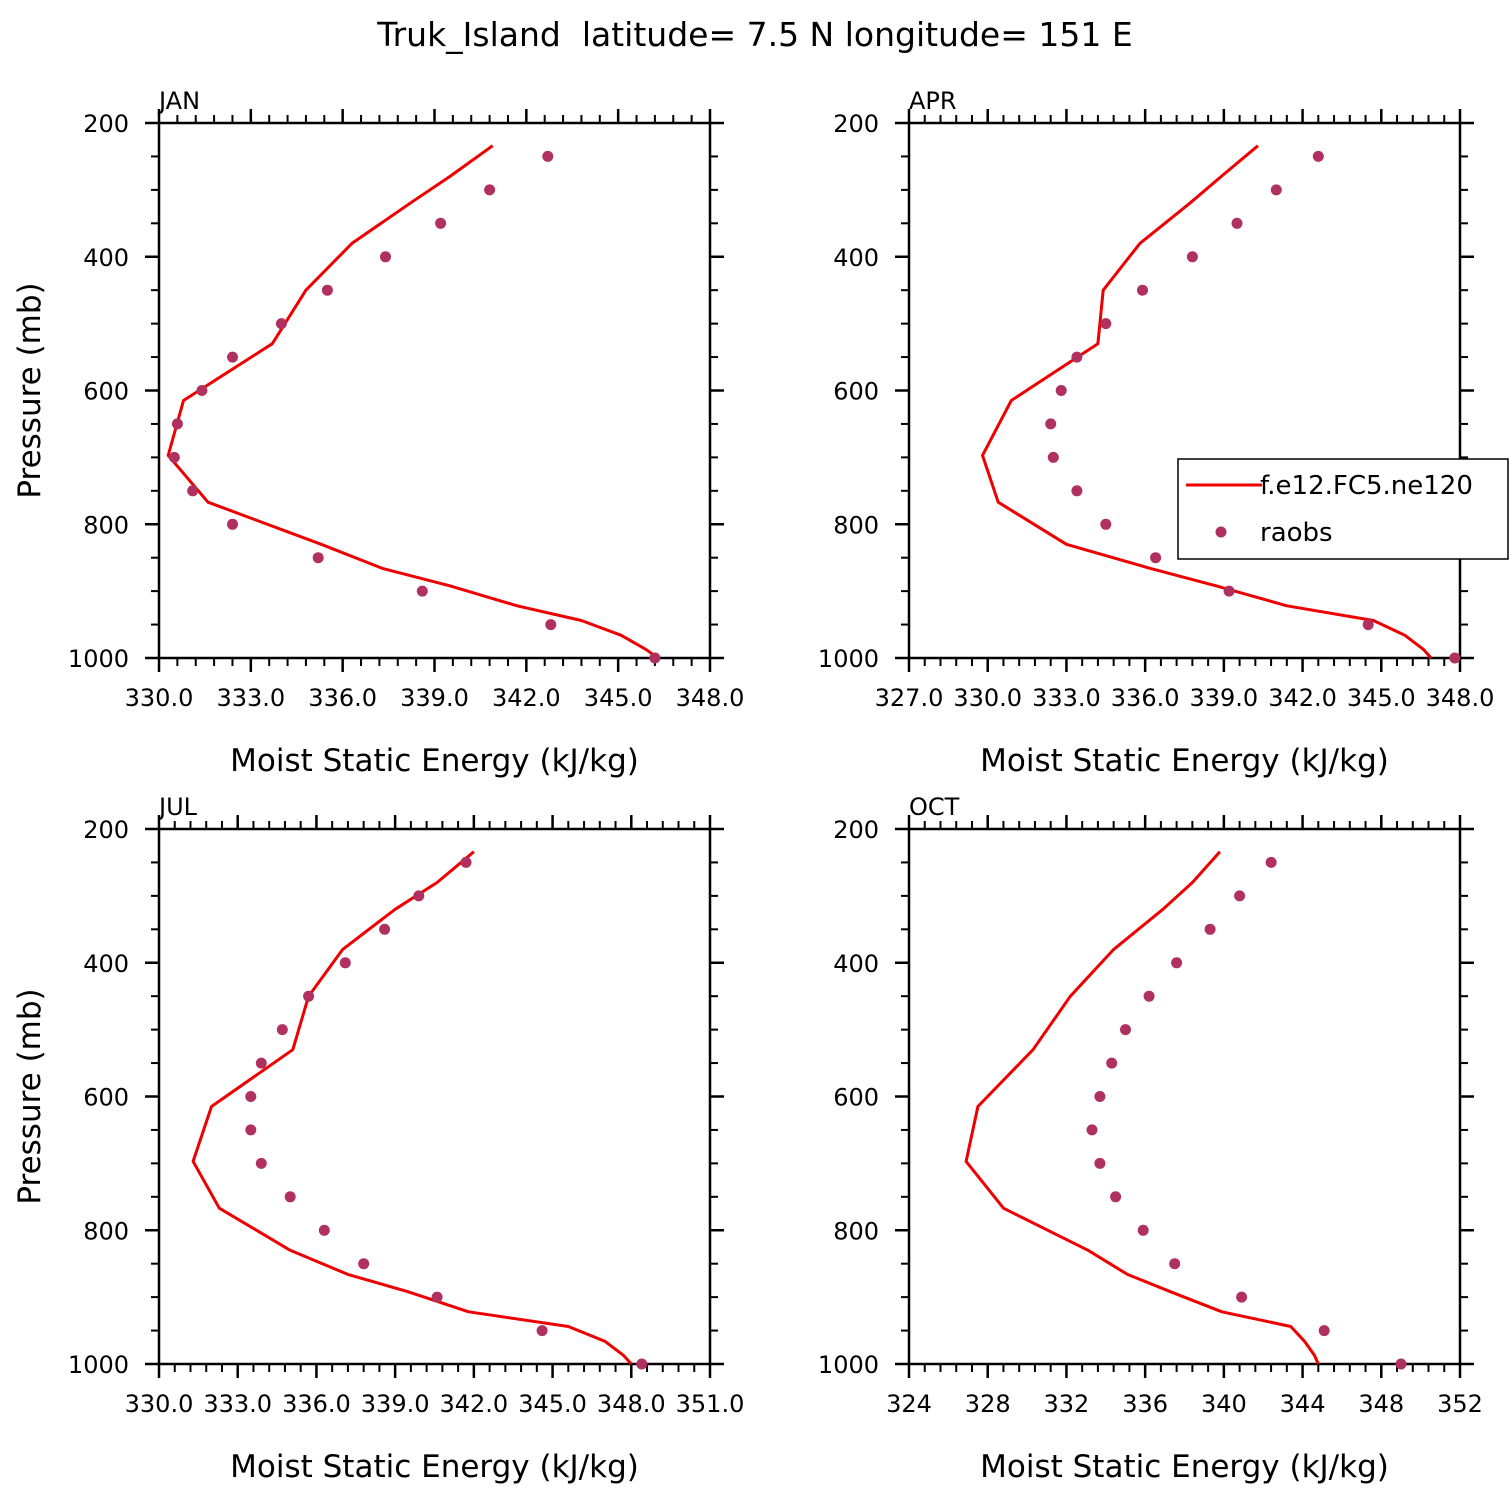 The image size is (1510, 1510). What do you see at coordinates (1207, 402) in the screenshot?
I see `chart1-model-line` at bounding box center [1207, 402].